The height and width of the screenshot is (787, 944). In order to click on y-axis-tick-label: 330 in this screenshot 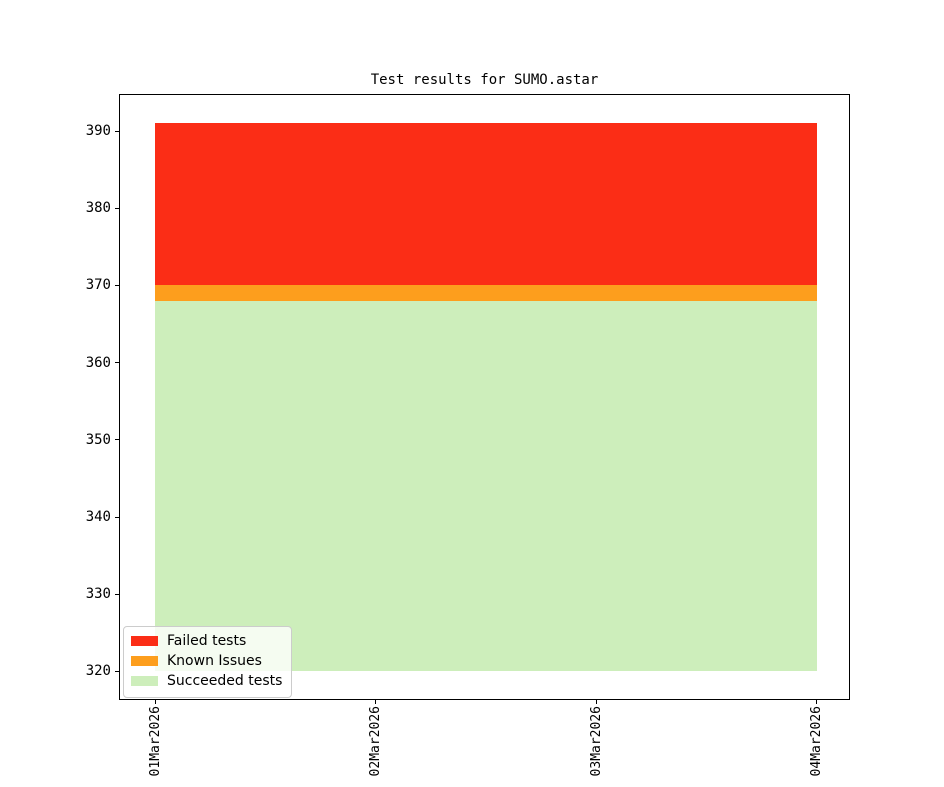, I will do `click(98, 594)`.